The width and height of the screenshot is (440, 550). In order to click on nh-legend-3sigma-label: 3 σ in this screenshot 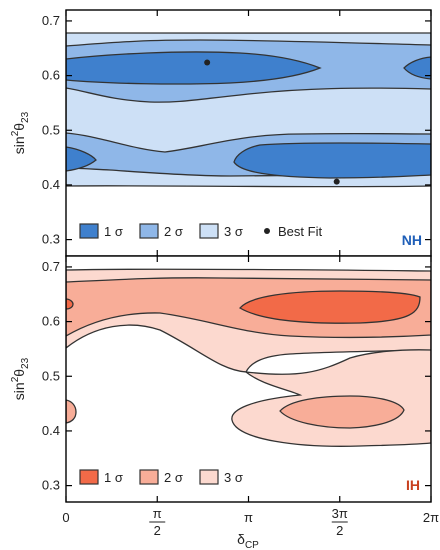, I will do `click(233, 231)`.